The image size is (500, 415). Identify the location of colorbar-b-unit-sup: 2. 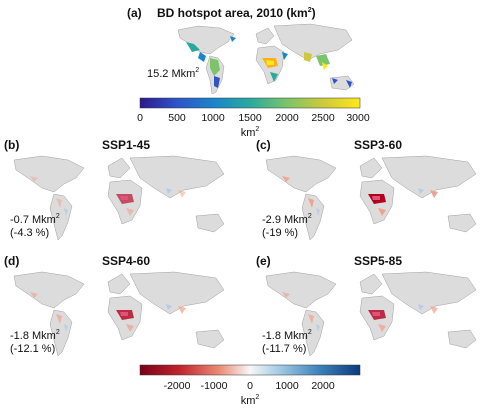
(257, 397).